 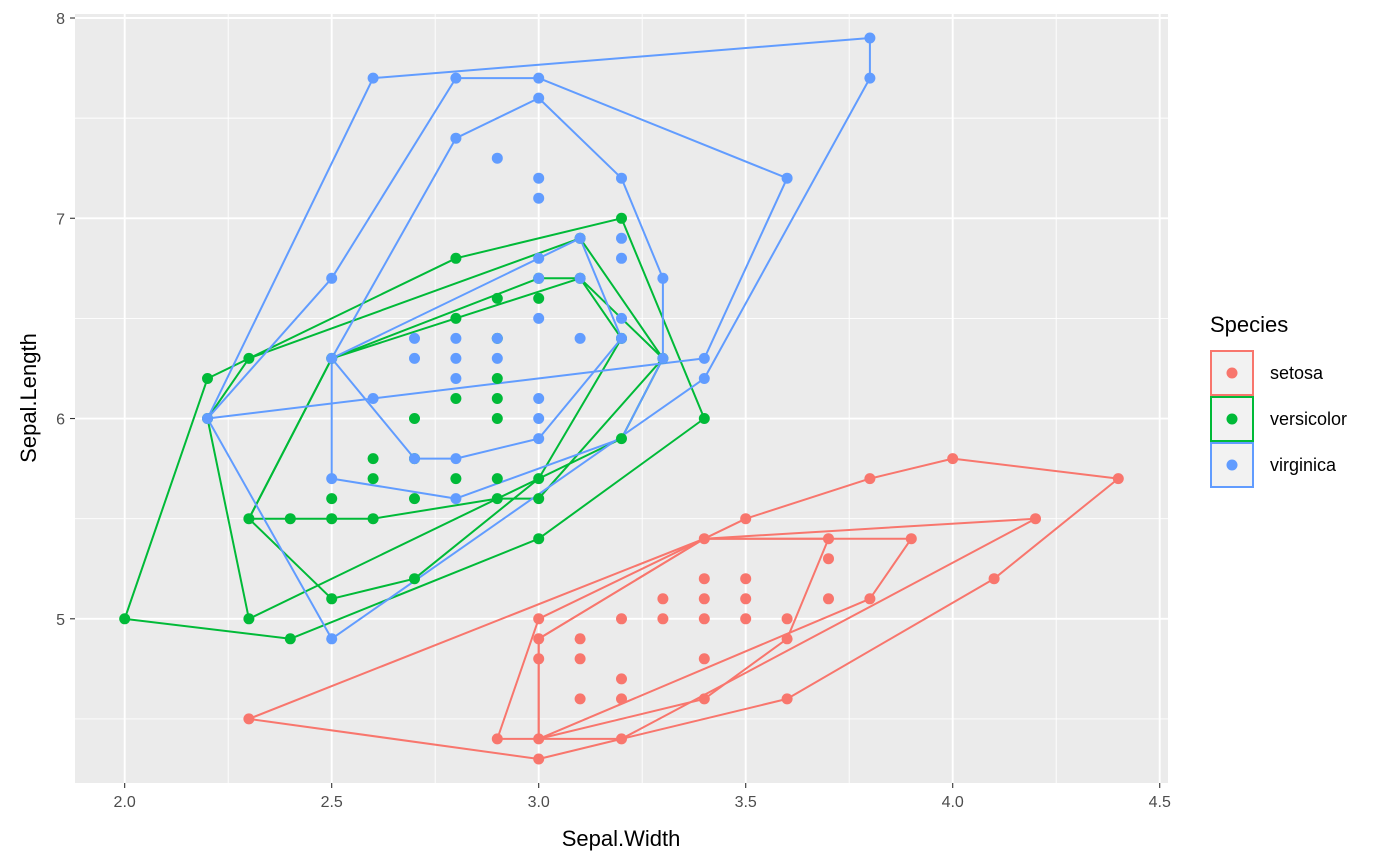 What do you see at coordinates (1297, 373) in the screenshot?
I see `legend-label-setosa: setosa` at bounding box center [1297, 373].